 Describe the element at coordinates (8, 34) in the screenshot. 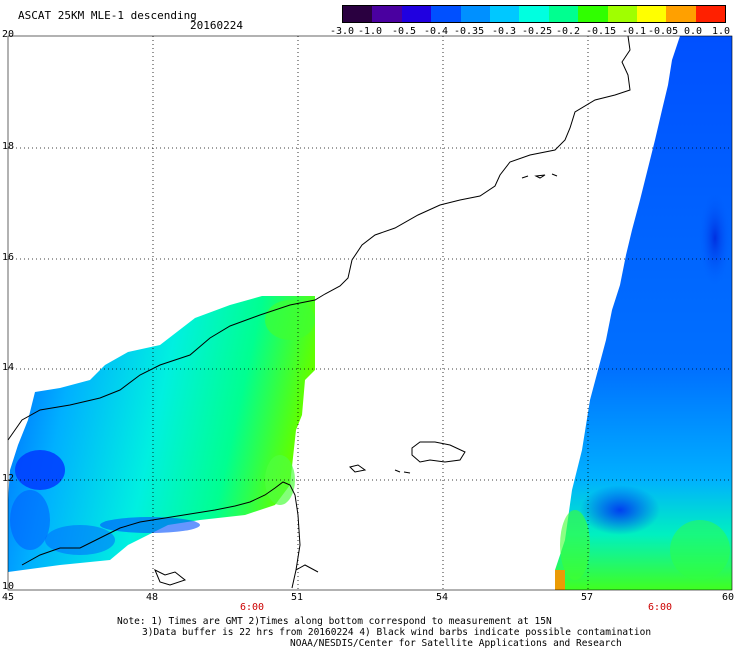

I see `lat-label-20: 20` at that location.